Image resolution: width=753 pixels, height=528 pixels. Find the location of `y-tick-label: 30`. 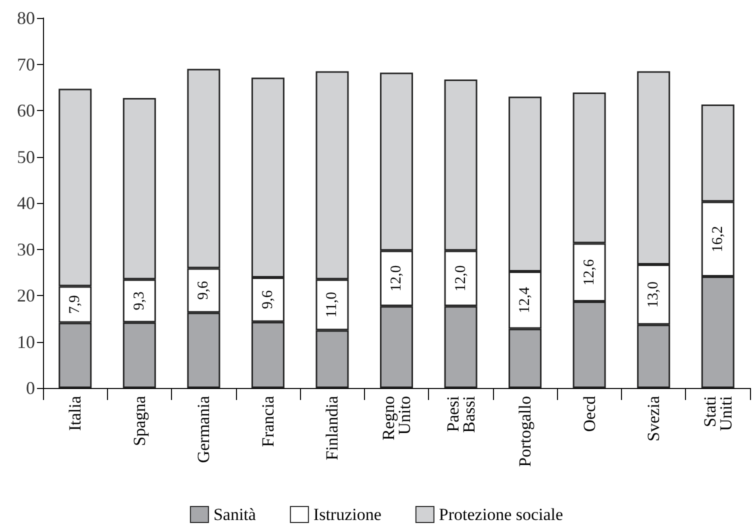

y-tick-label: 30 is located at coordinates (26, 249).